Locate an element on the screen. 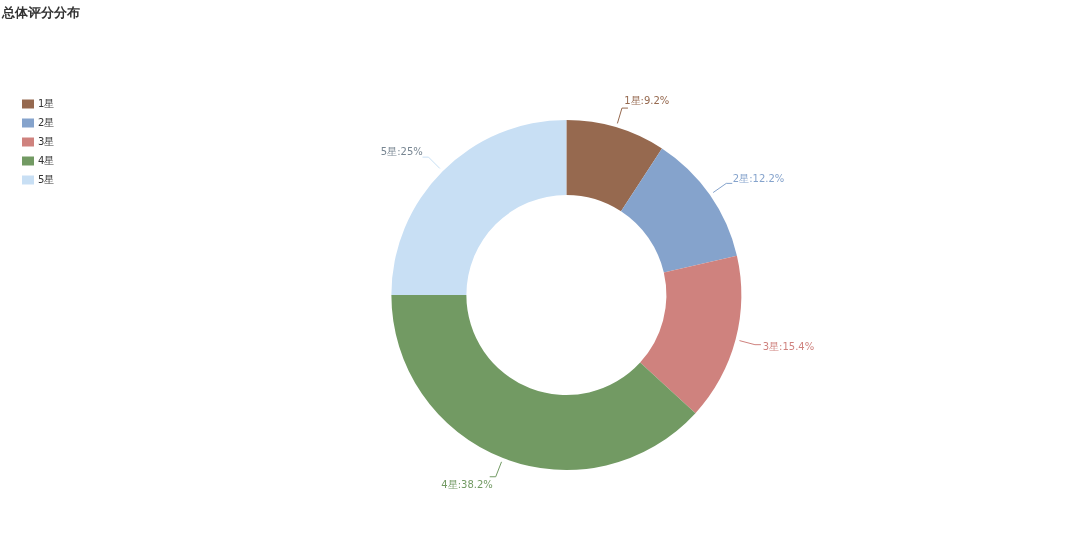 The image size is (1080, 537). data-label: 3星:15.4% is located at coordinates (788, 347).